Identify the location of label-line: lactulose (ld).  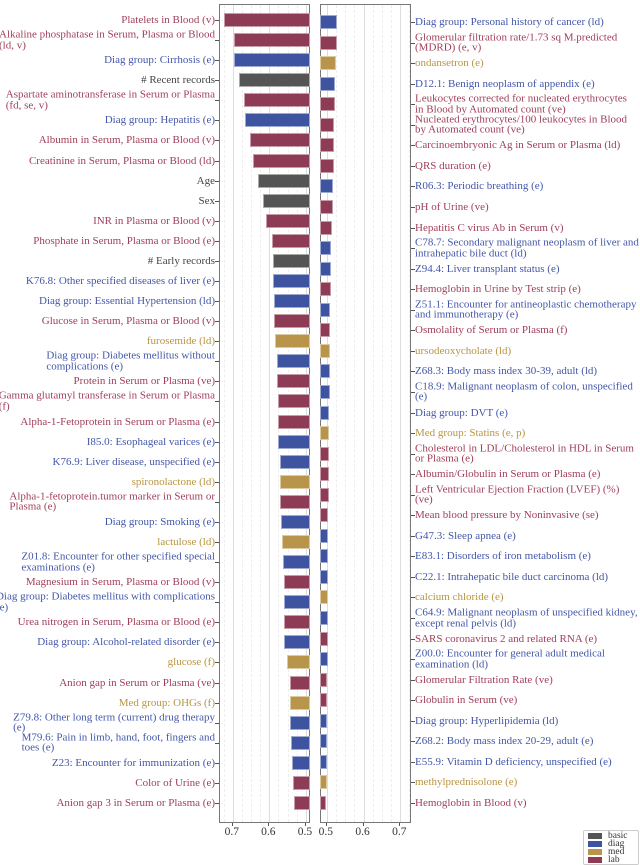
(186, 541).